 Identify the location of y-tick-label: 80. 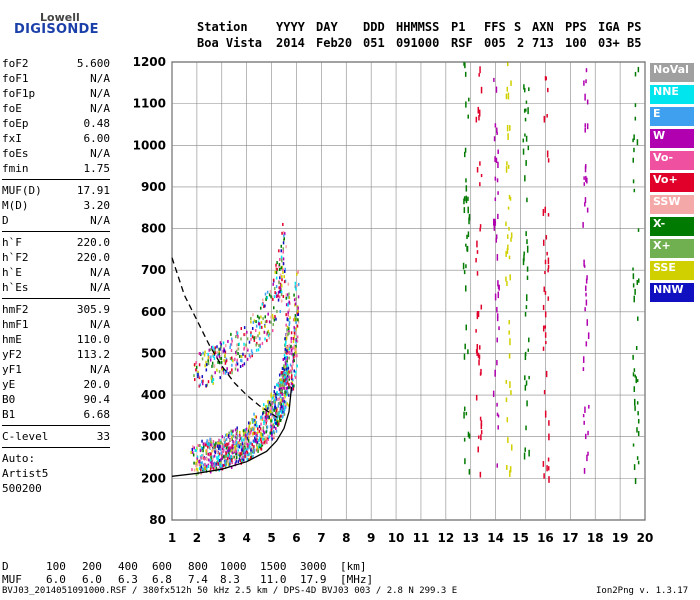
(157, 520).